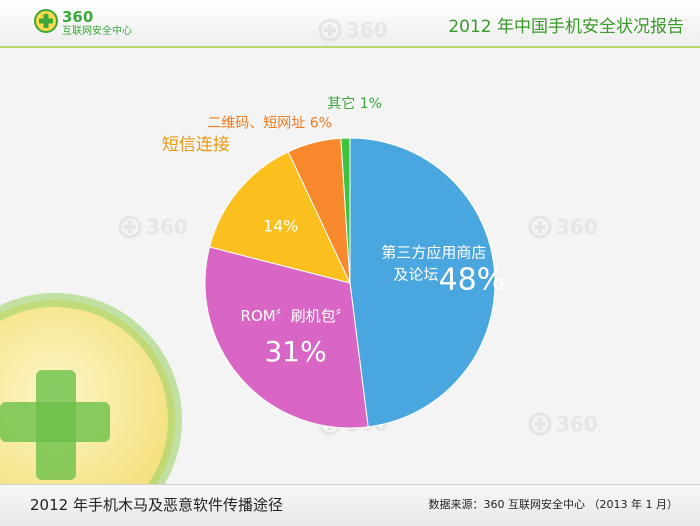 The height and width of the screenshot is (526, 700). What do you see at coordinates (156, 505) in the screenshot?
I see `chart-title: 2012 年手机木马及恶意软件传播途径` at bounding box center [156, 505].